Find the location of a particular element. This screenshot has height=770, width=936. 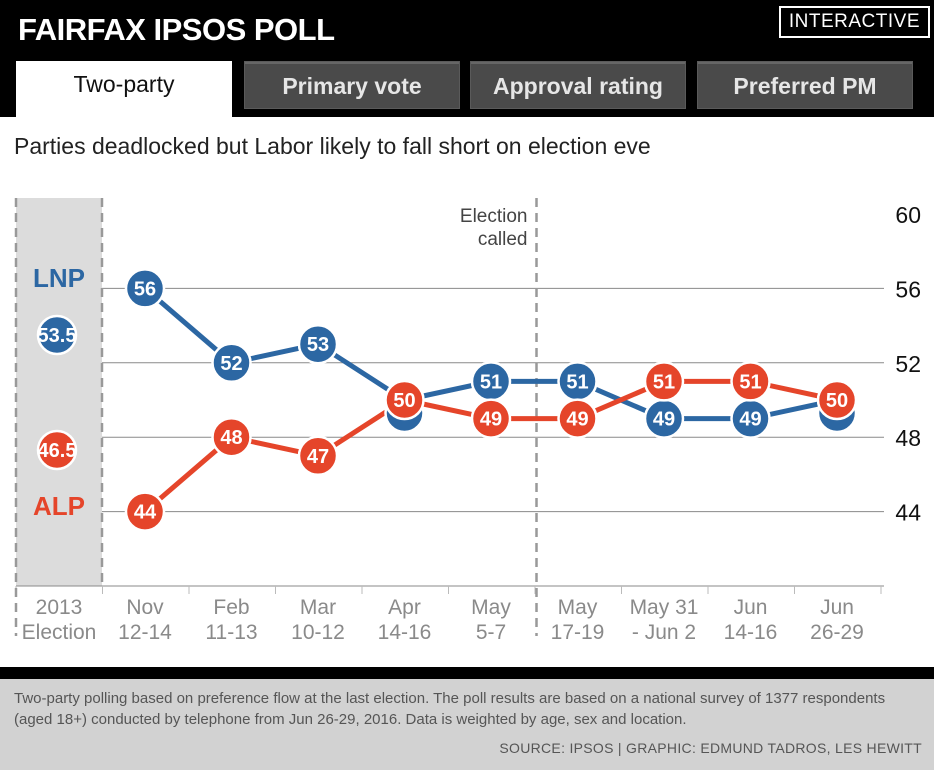

x-category-label: May 31 is located at coordinates (664, 607).